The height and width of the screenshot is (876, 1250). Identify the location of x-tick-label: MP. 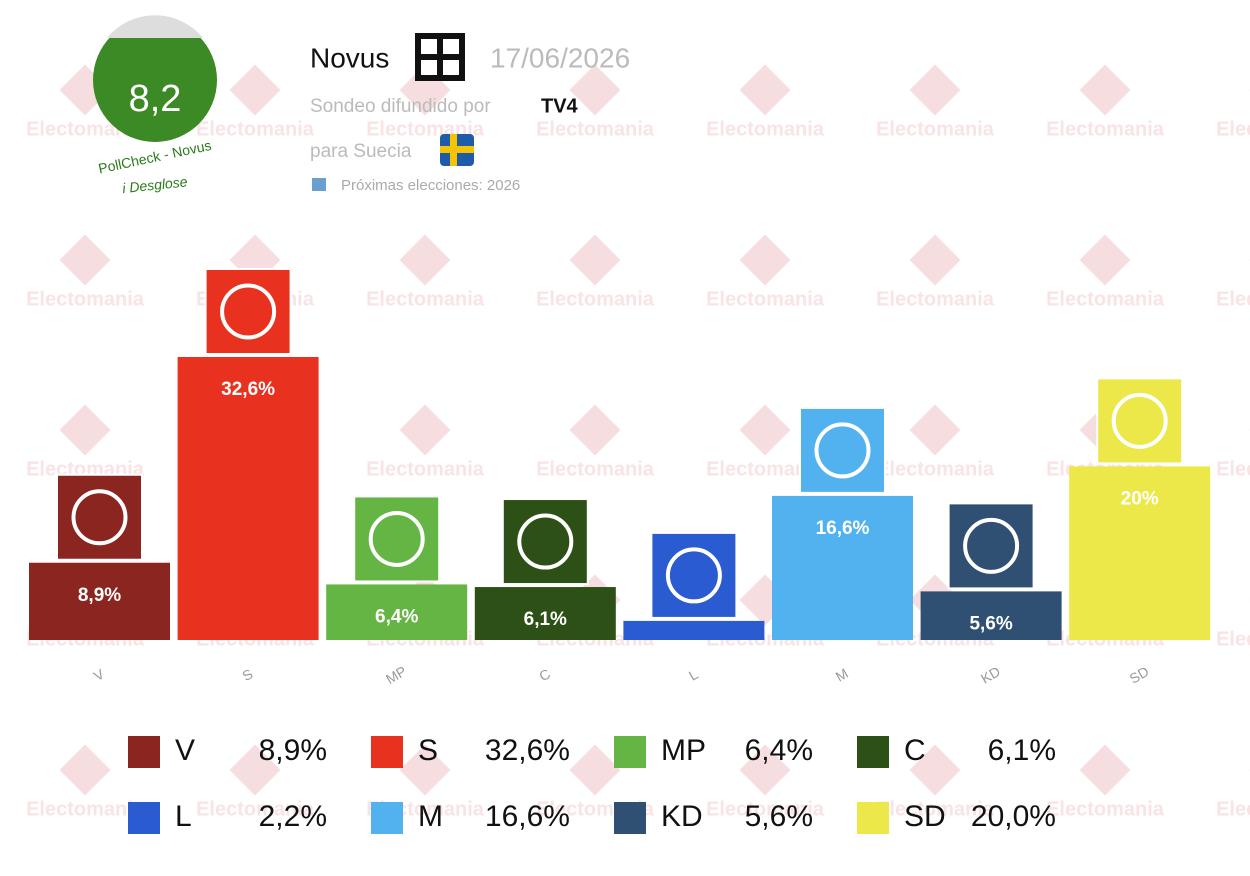
(396, 675).